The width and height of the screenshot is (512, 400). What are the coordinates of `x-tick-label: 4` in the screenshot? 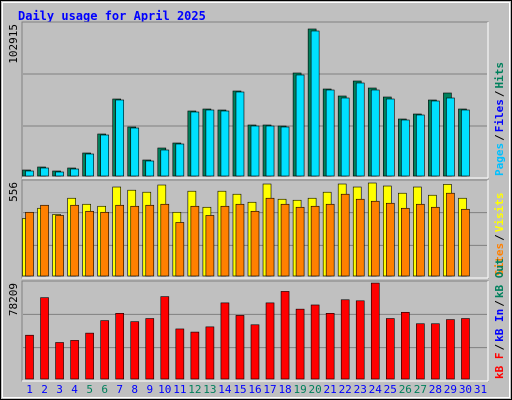 It's located at (74, 389).